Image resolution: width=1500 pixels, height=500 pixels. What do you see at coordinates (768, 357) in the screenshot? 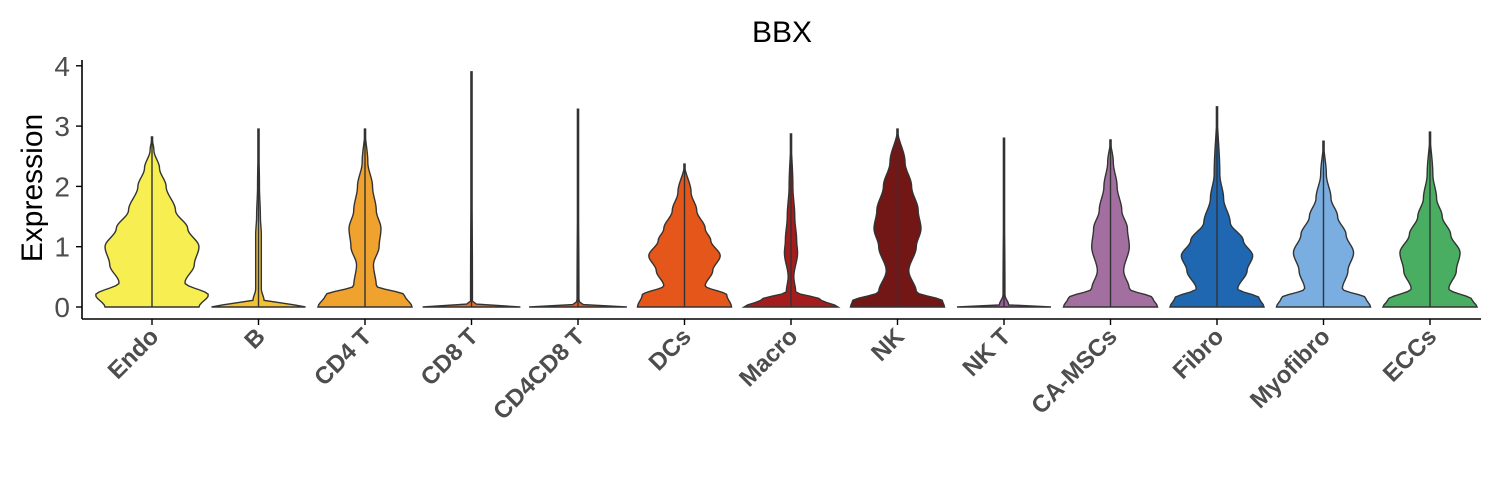
I see `x-tick-label: Macro` at bounding box center [768, 357].